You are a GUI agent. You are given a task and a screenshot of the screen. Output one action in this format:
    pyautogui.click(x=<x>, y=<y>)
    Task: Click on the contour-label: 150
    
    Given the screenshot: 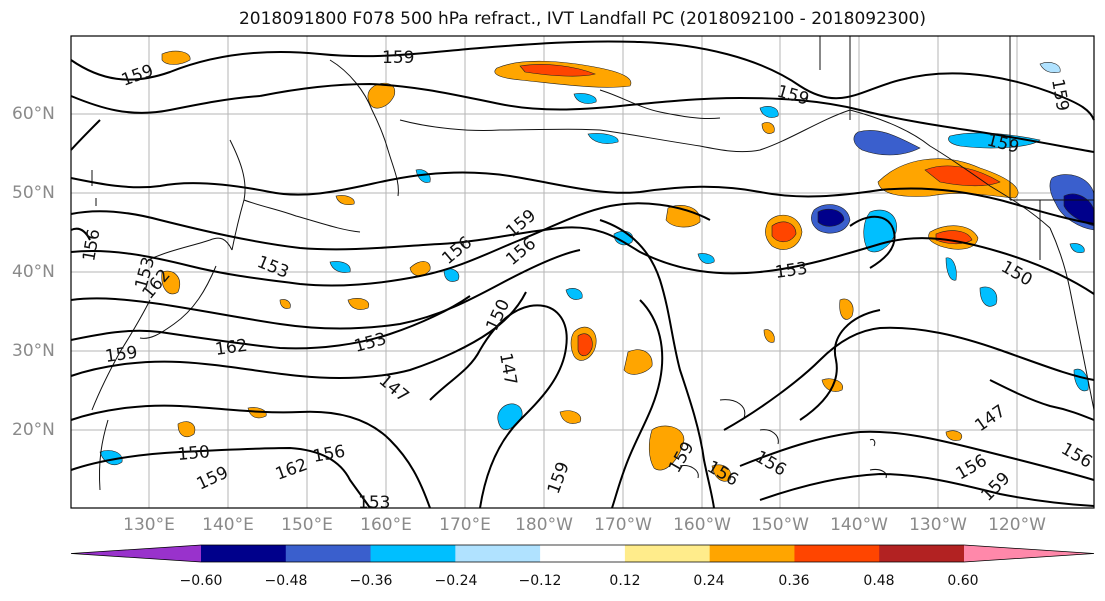 What is the action you would take?
    pyautogui.click(x=194, y=453)
    